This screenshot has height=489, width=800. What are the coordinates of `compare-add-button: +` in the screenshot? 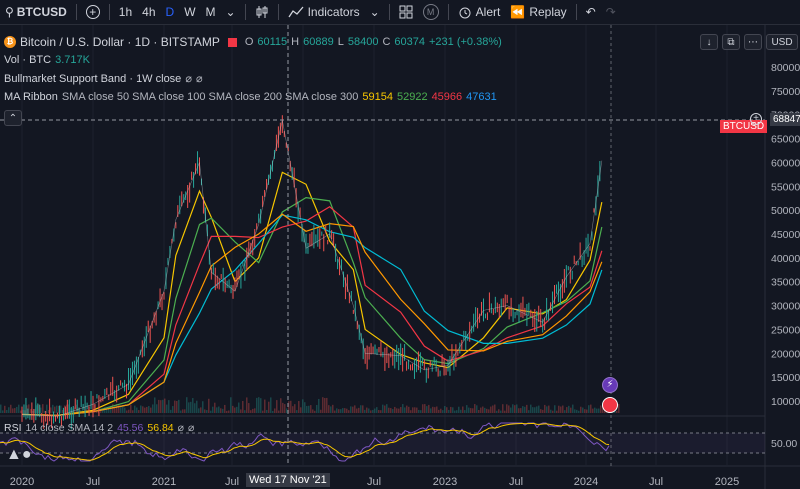 It's located at (93, 12).